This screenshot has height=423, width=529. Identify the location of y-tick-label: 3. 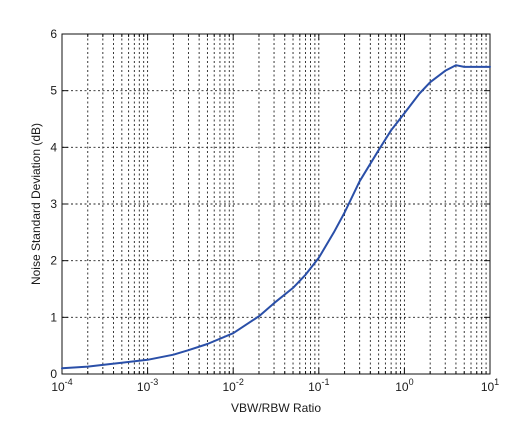
(53, 204).